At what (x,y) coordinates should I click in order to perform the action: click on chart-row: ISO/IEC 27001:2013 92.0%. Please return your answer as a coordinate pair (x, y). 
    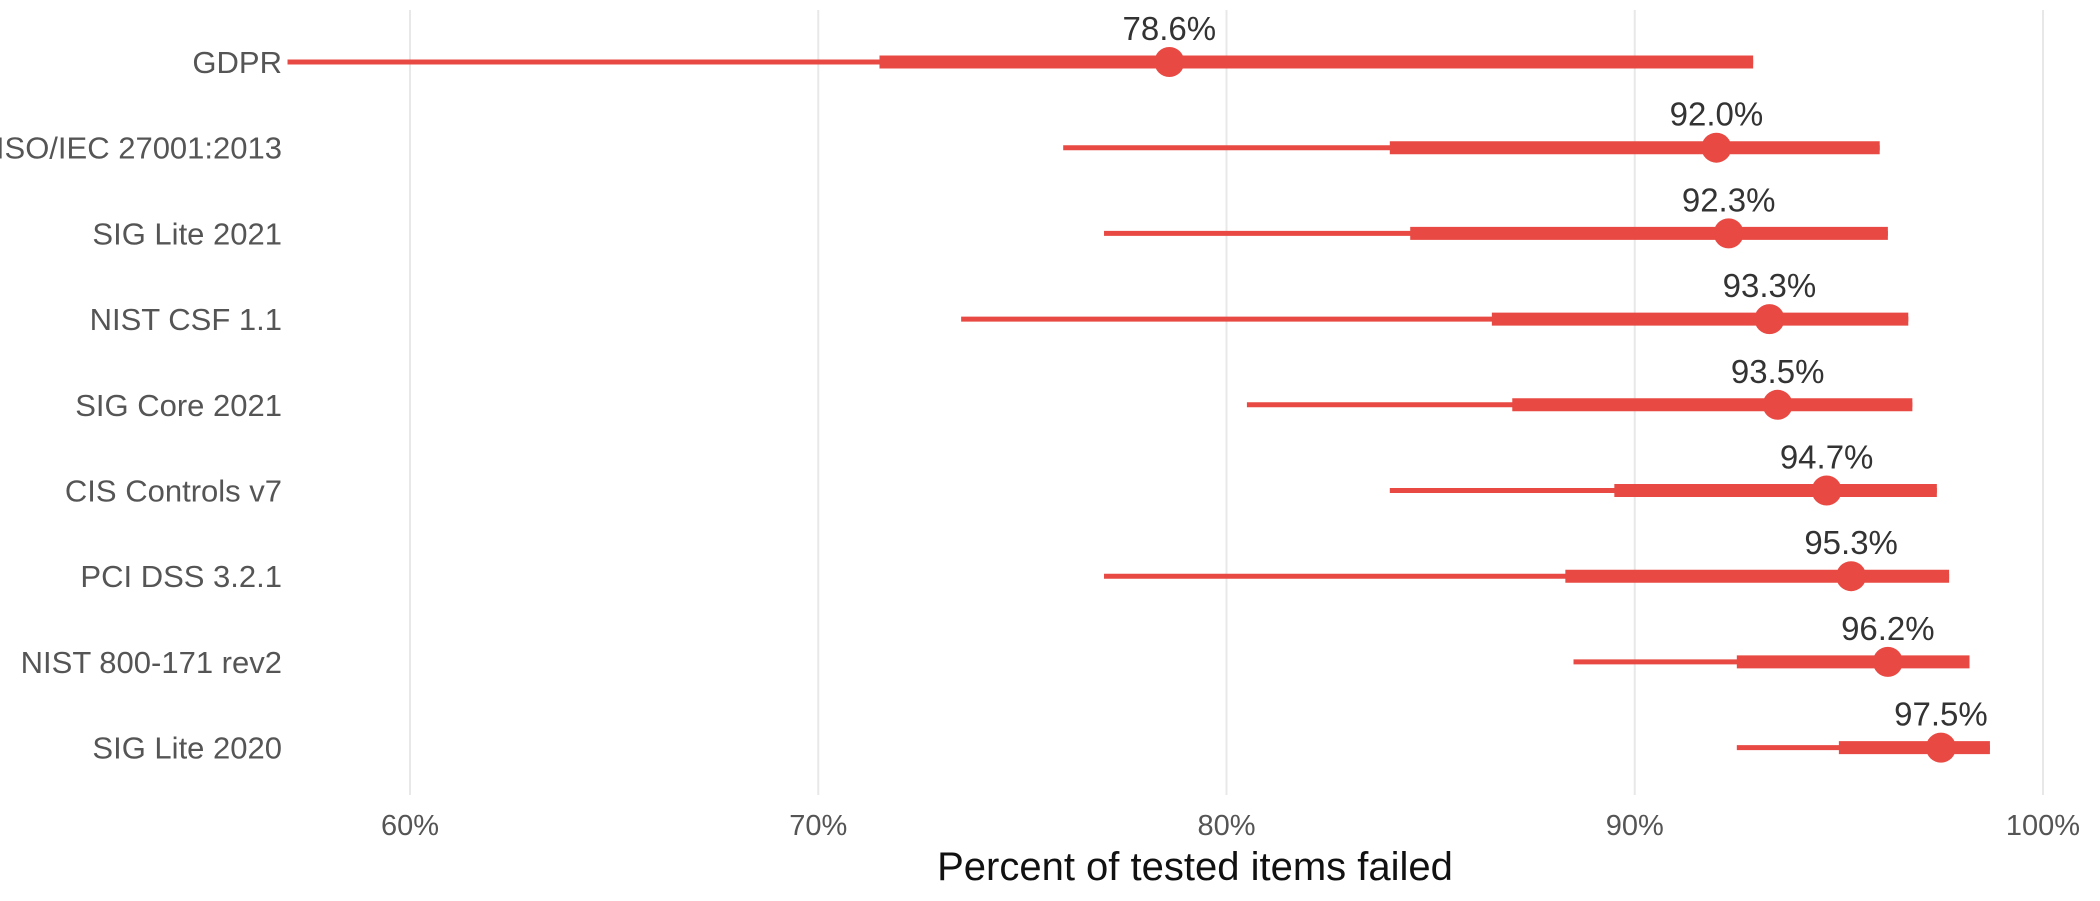
    Looking at the image, I should click on (940, 131).